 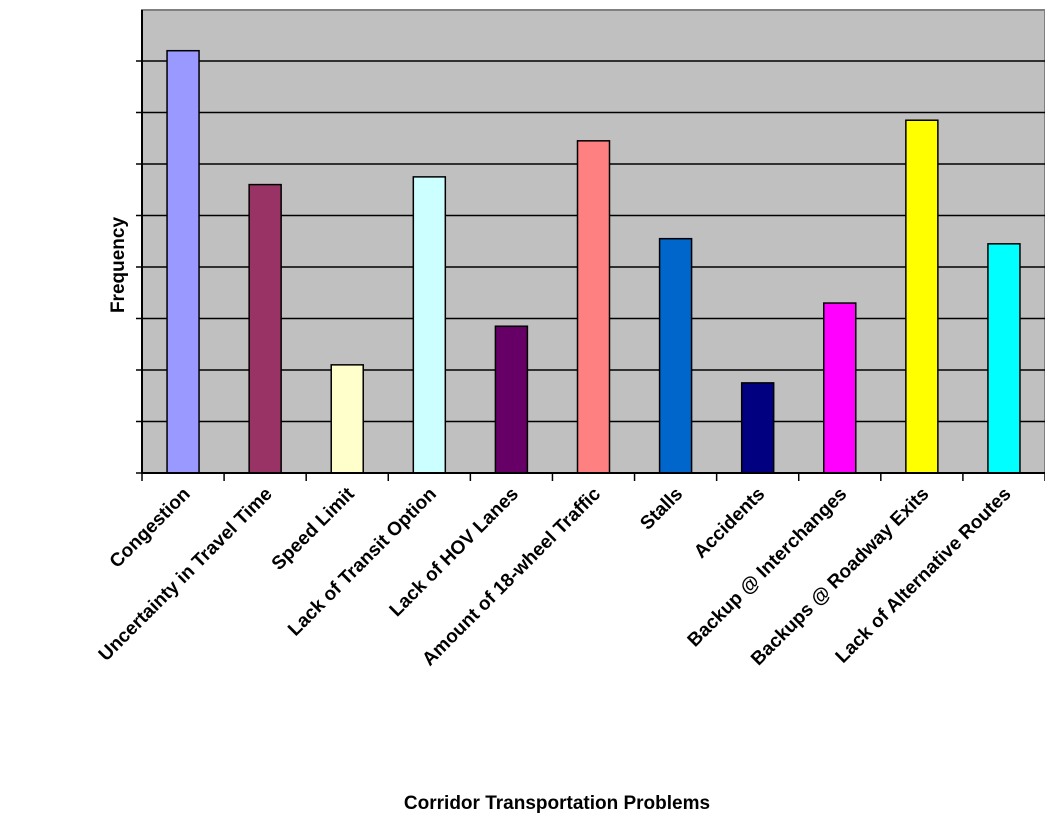 I want to click on category-label: Backups @ Roadway Exits, so click(x=840, y=577).